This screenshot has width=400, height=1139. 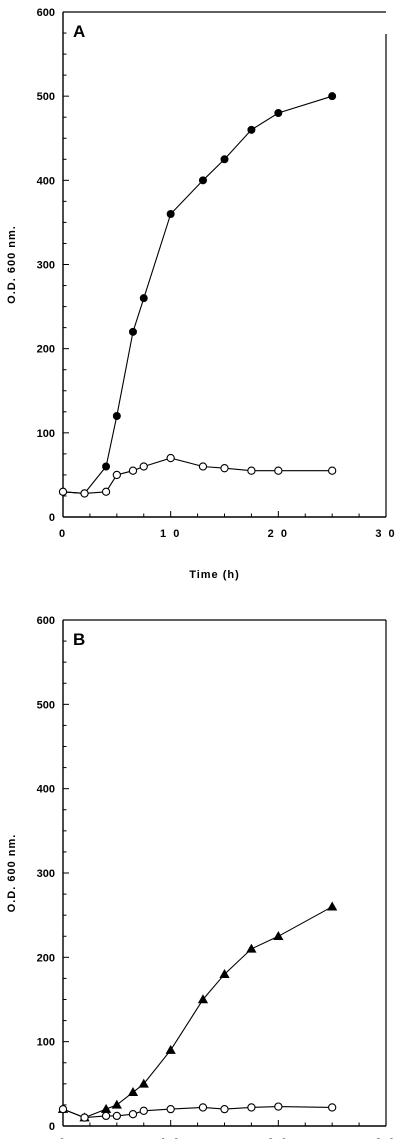 I want to click on x-axis-title: Time (h), so click(x=214, y=575).